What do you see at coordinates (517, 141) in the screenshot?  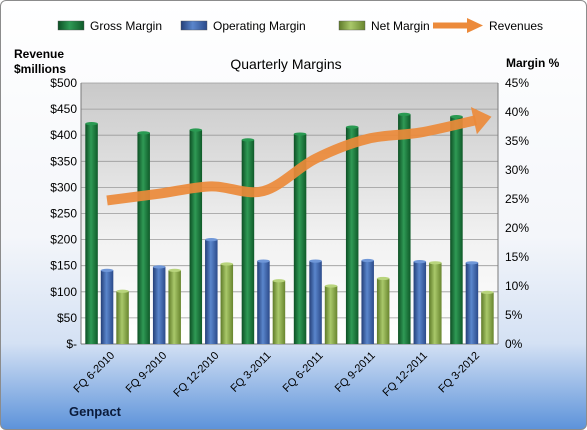 I see `y-right-tick-label: 35%` at bounding box center [517, 141].